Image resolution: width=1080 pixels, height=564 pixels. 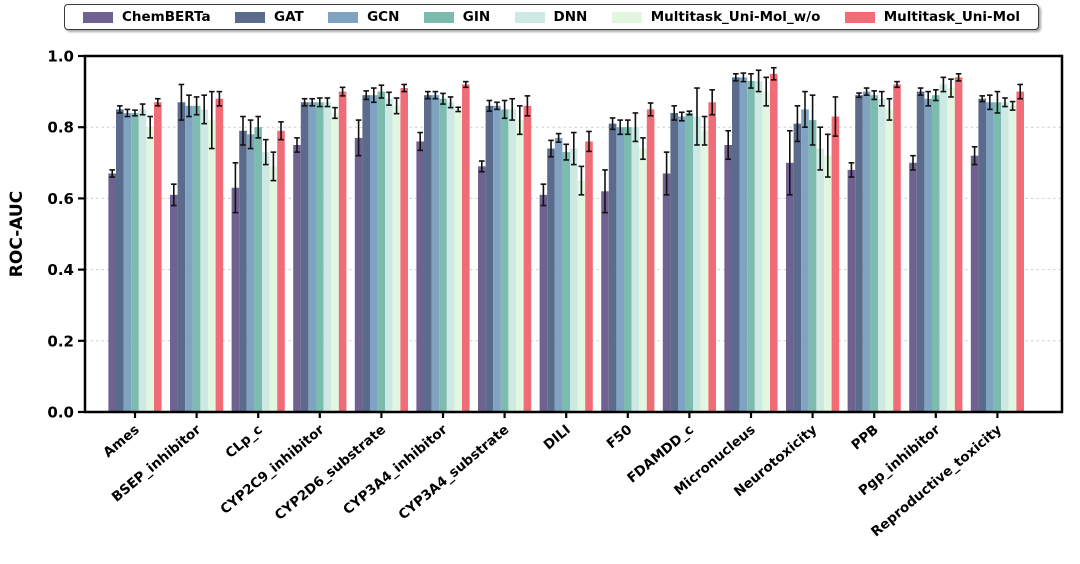 I want to click on bar-Multitask_Uni-Mol-Micronucleus, so click(x=774, y=243).